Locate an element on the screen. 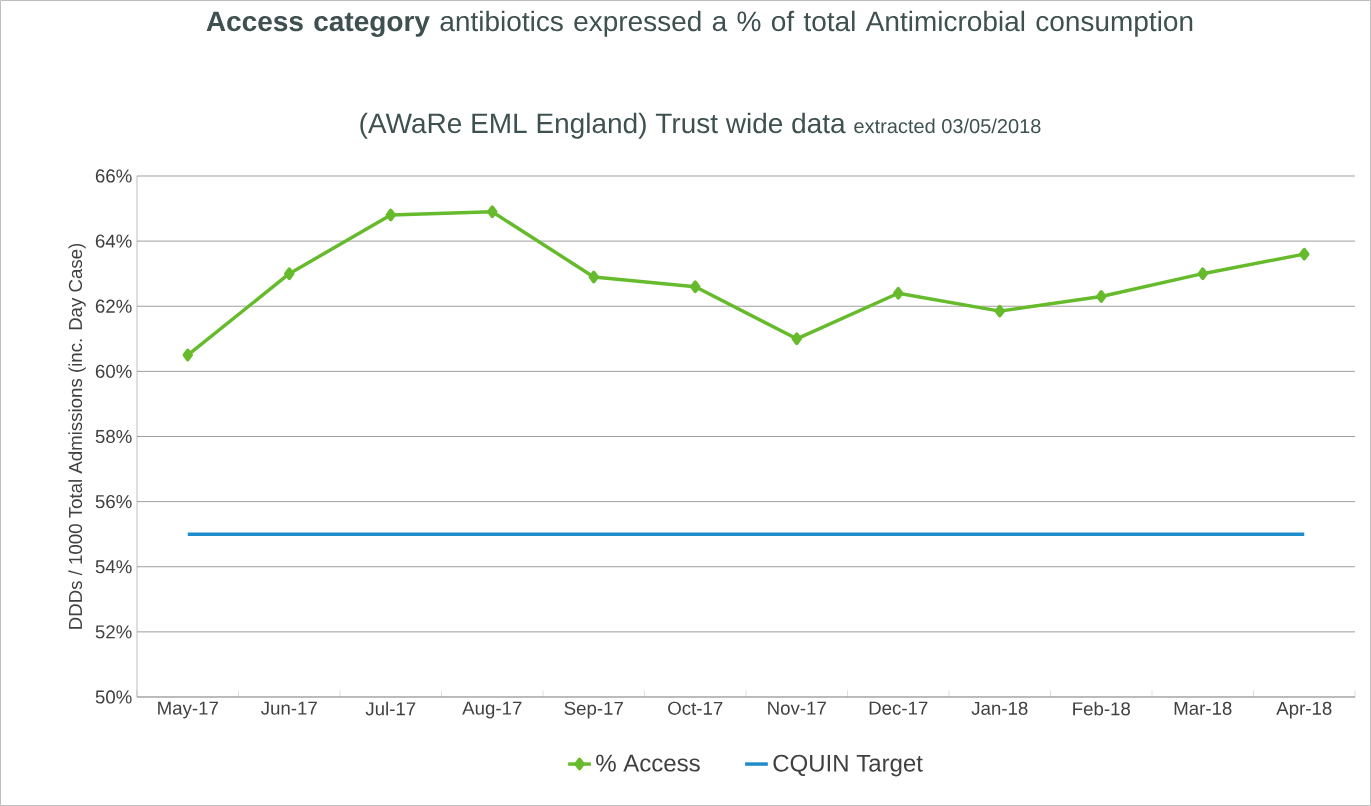 Image resolution: width=1371 pixels, height=806 pixels. x-tick-label: Mar-18 is located at coordinates (1203, 708).